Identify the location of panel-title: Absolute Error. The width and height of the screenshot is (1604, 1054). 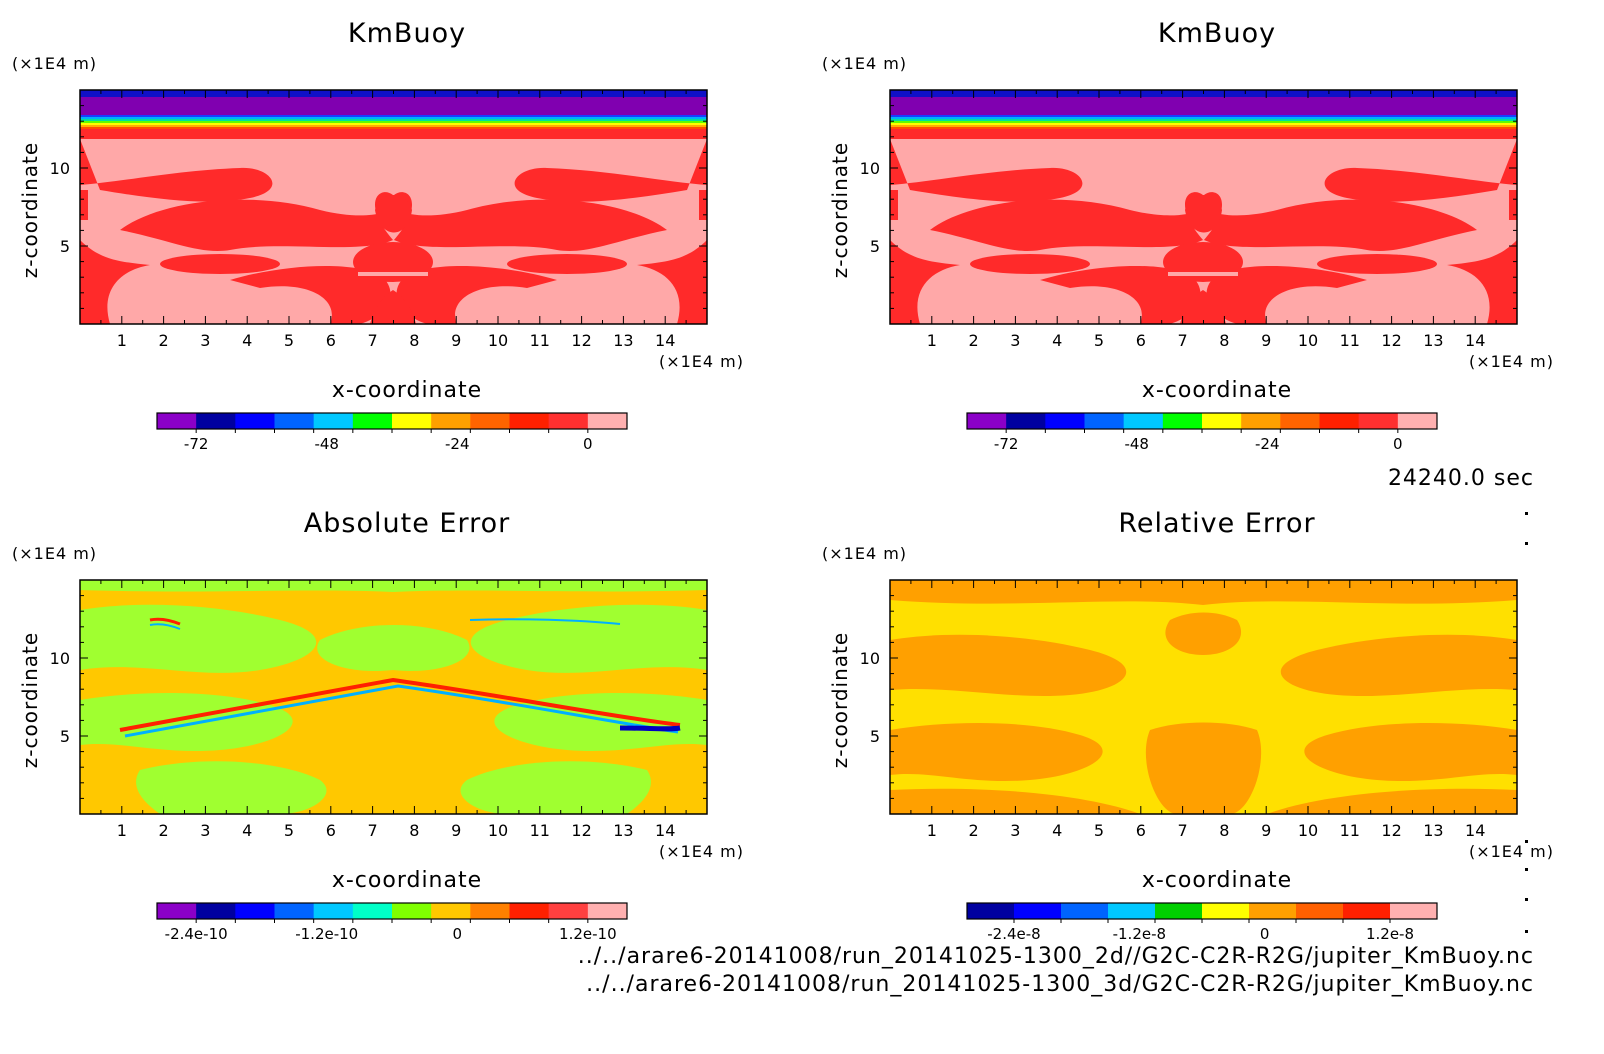
(407, 523).